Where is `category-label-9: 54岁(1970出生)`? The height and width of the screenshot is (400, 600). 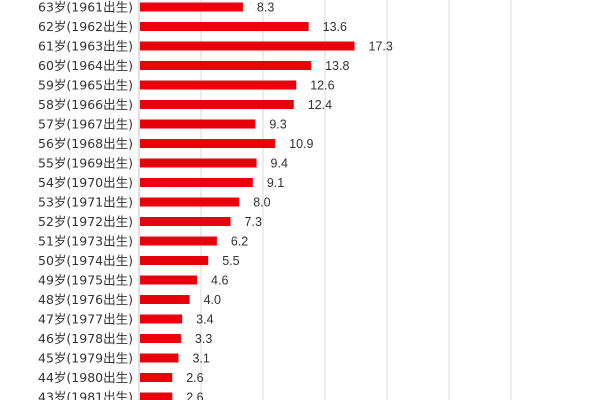 category-label-9: 54岁(1970出生) is located at coordinates (85, 182).